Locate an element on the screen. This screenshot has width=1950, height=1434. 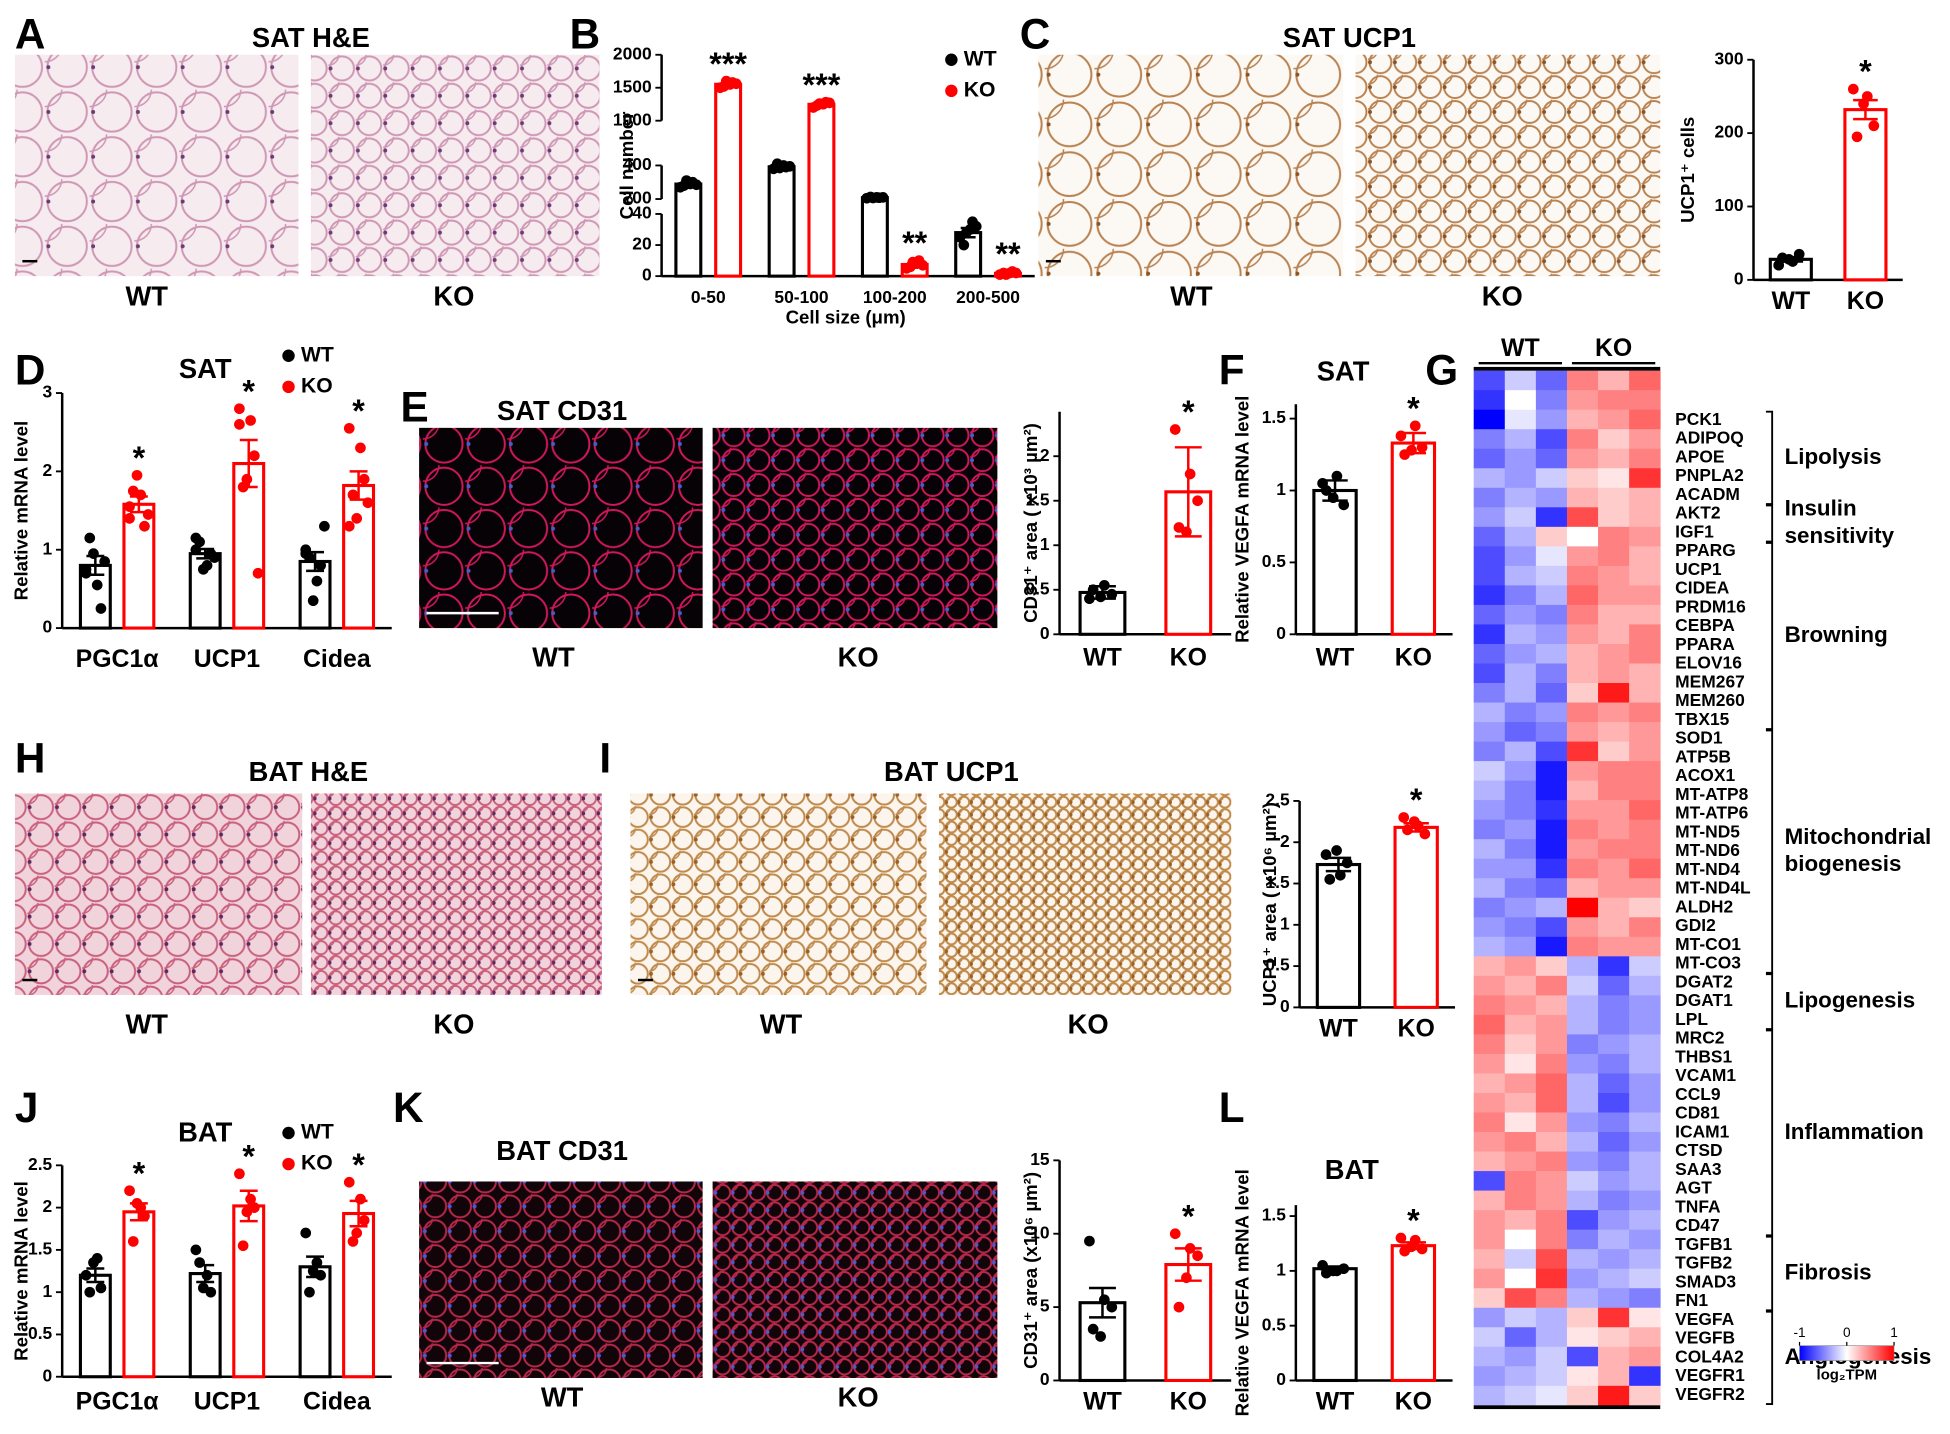
row-label: PNPLA2 is located at coordinates (1709, 475).